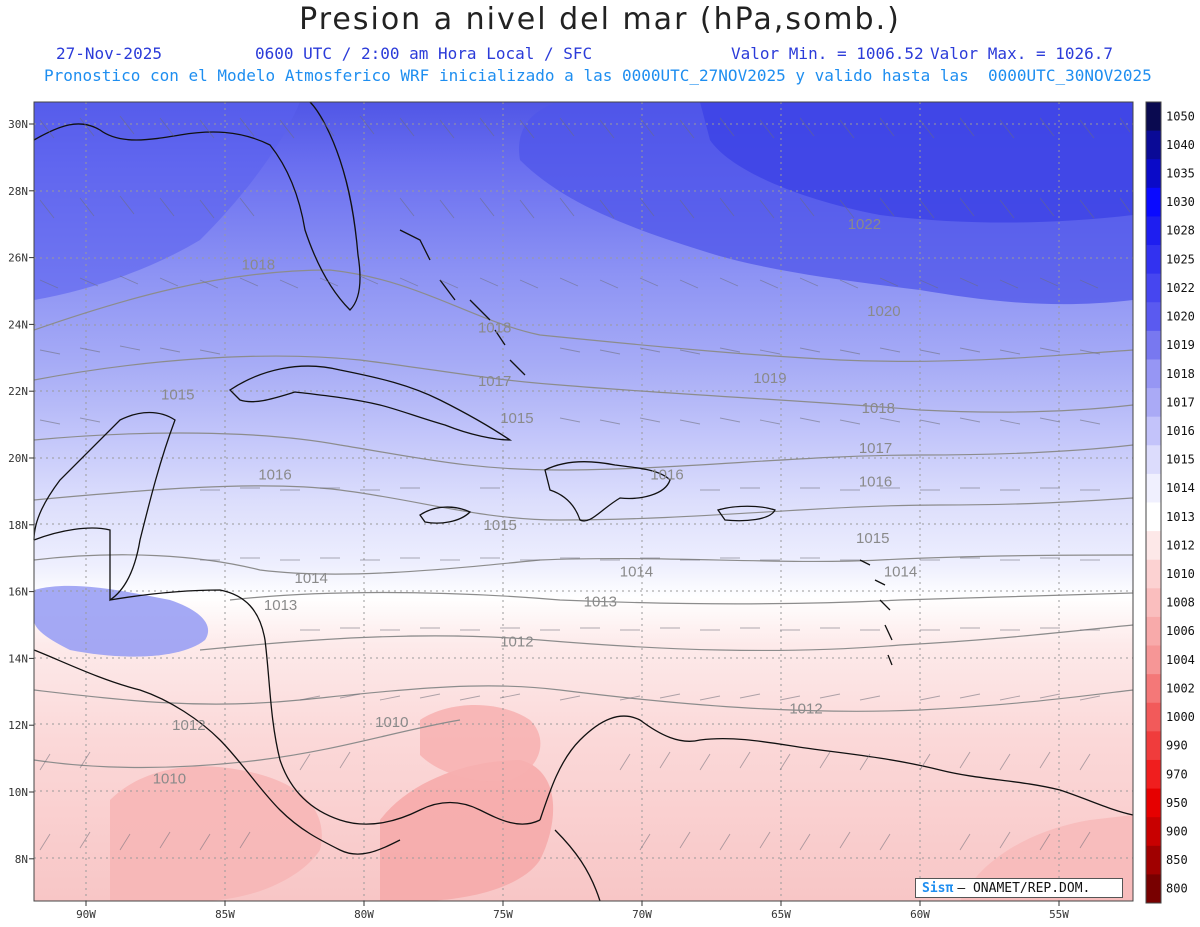 The width and height of the screenshot is (1200, 927). Describe the element at coordinates (18, 258) in the screenshot. I see `lat-label: 26N` at that location.